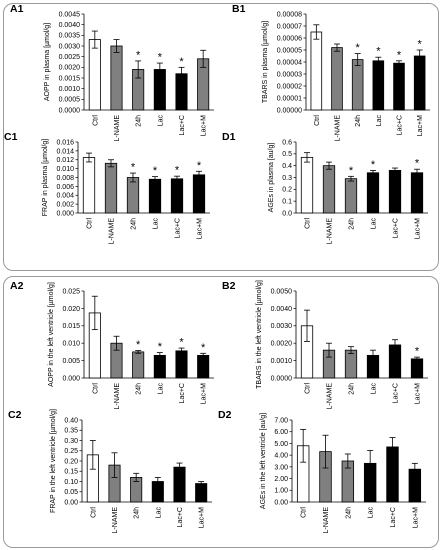  Describe the element at coordinates (287, 154) in the screenshot. I see `y-tick-label: 0.5` at that location.